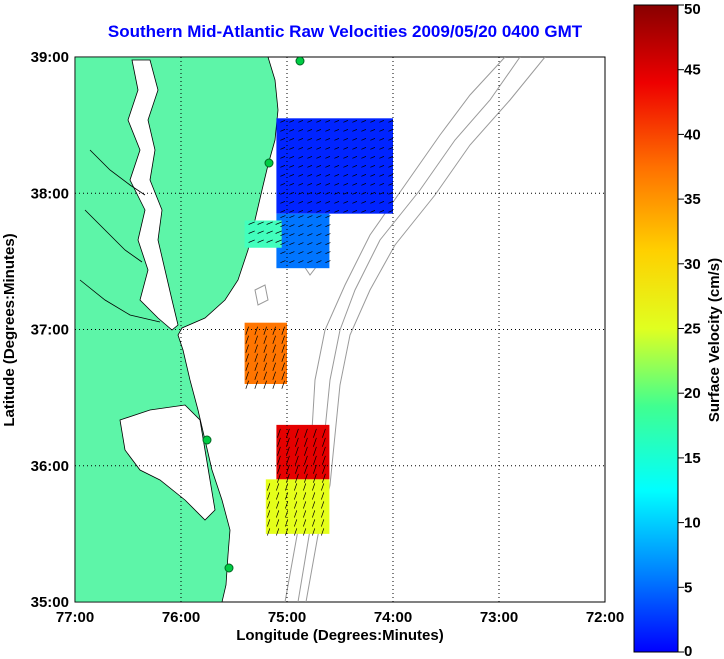  I want to click on sound-pamlico, so click(167, 462).